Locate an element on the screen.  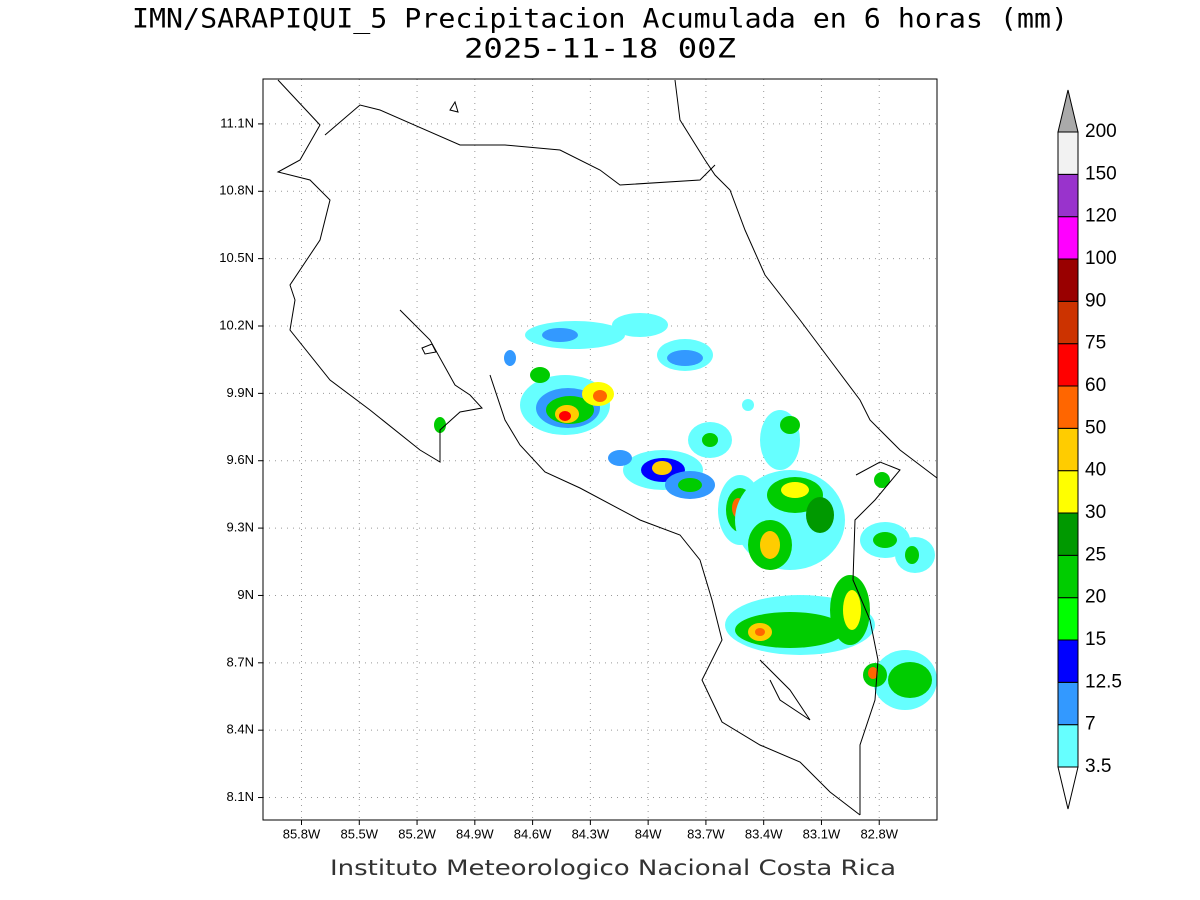
y-tick-label: 8.1N is located at coordinates (240, 796).